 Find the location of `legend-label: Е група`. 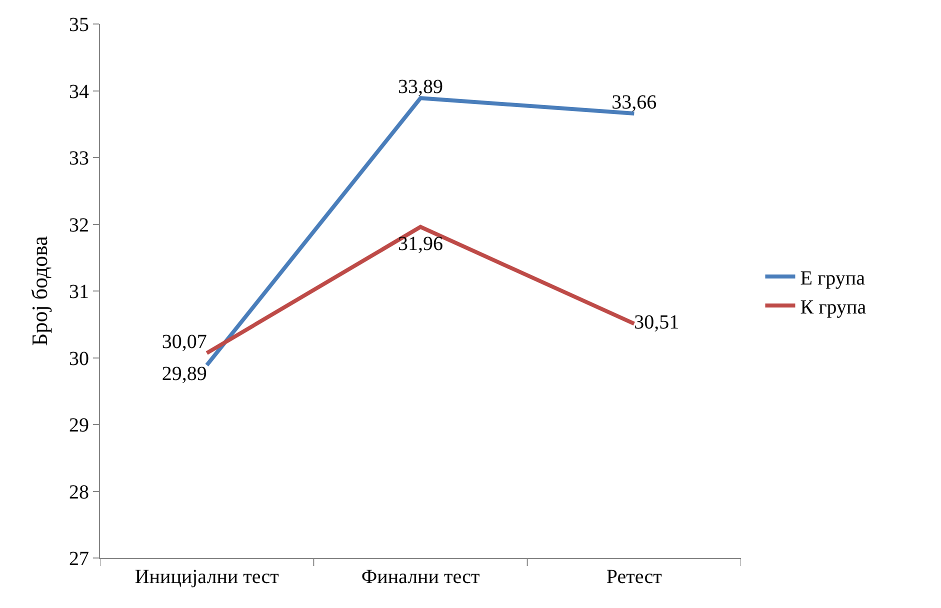

legend-label: Е група is located at coordinates (833, 278).